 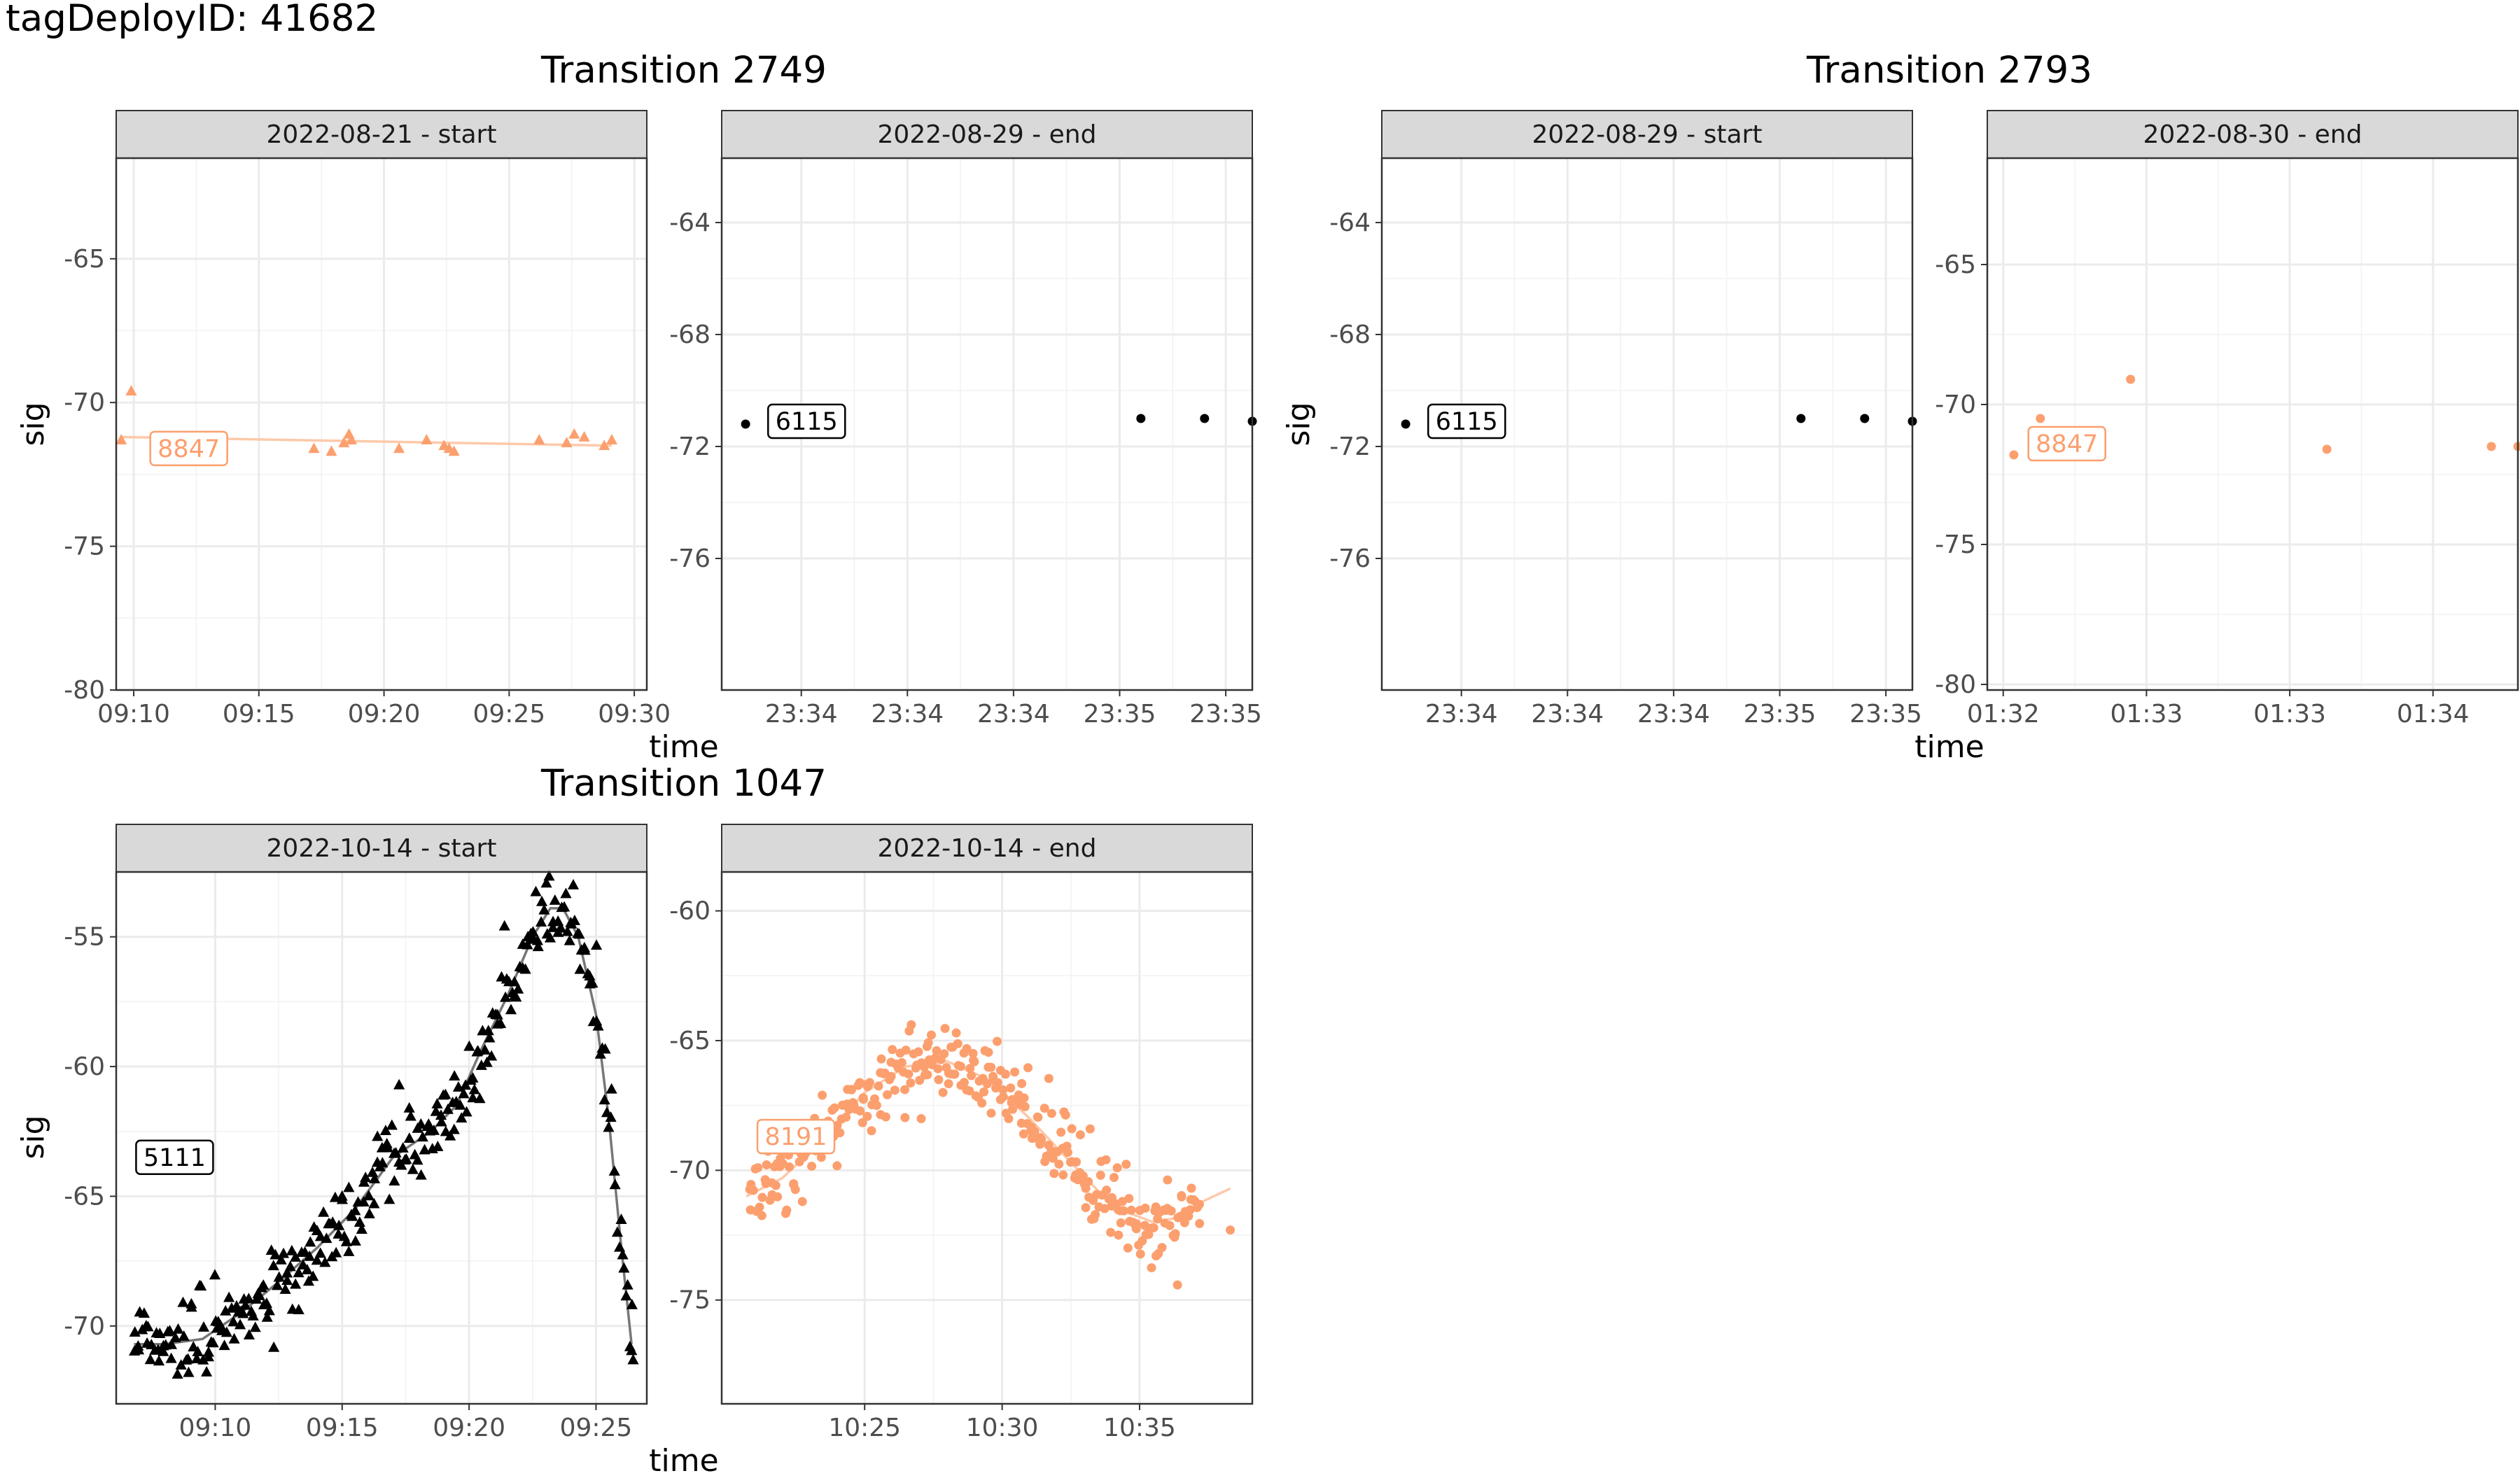 What do you see at coordinates (189, 449) in the screenshot?
I see `label-text: 8847` at bounding box center [189, 449].